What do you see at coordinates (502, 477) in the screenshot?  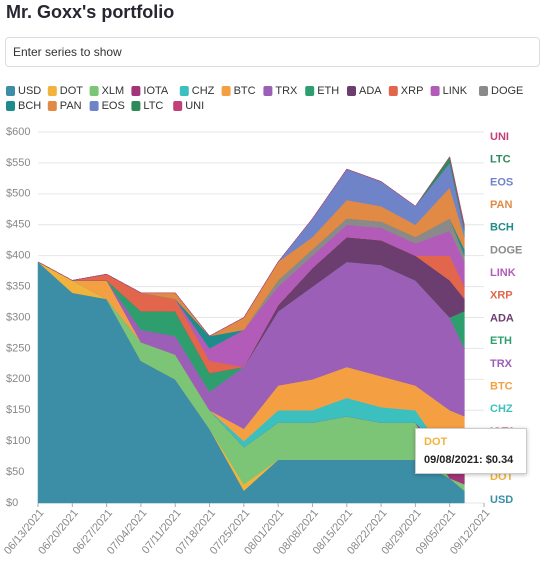 I see `end-label: DOT` at bounding box center [502, 477].